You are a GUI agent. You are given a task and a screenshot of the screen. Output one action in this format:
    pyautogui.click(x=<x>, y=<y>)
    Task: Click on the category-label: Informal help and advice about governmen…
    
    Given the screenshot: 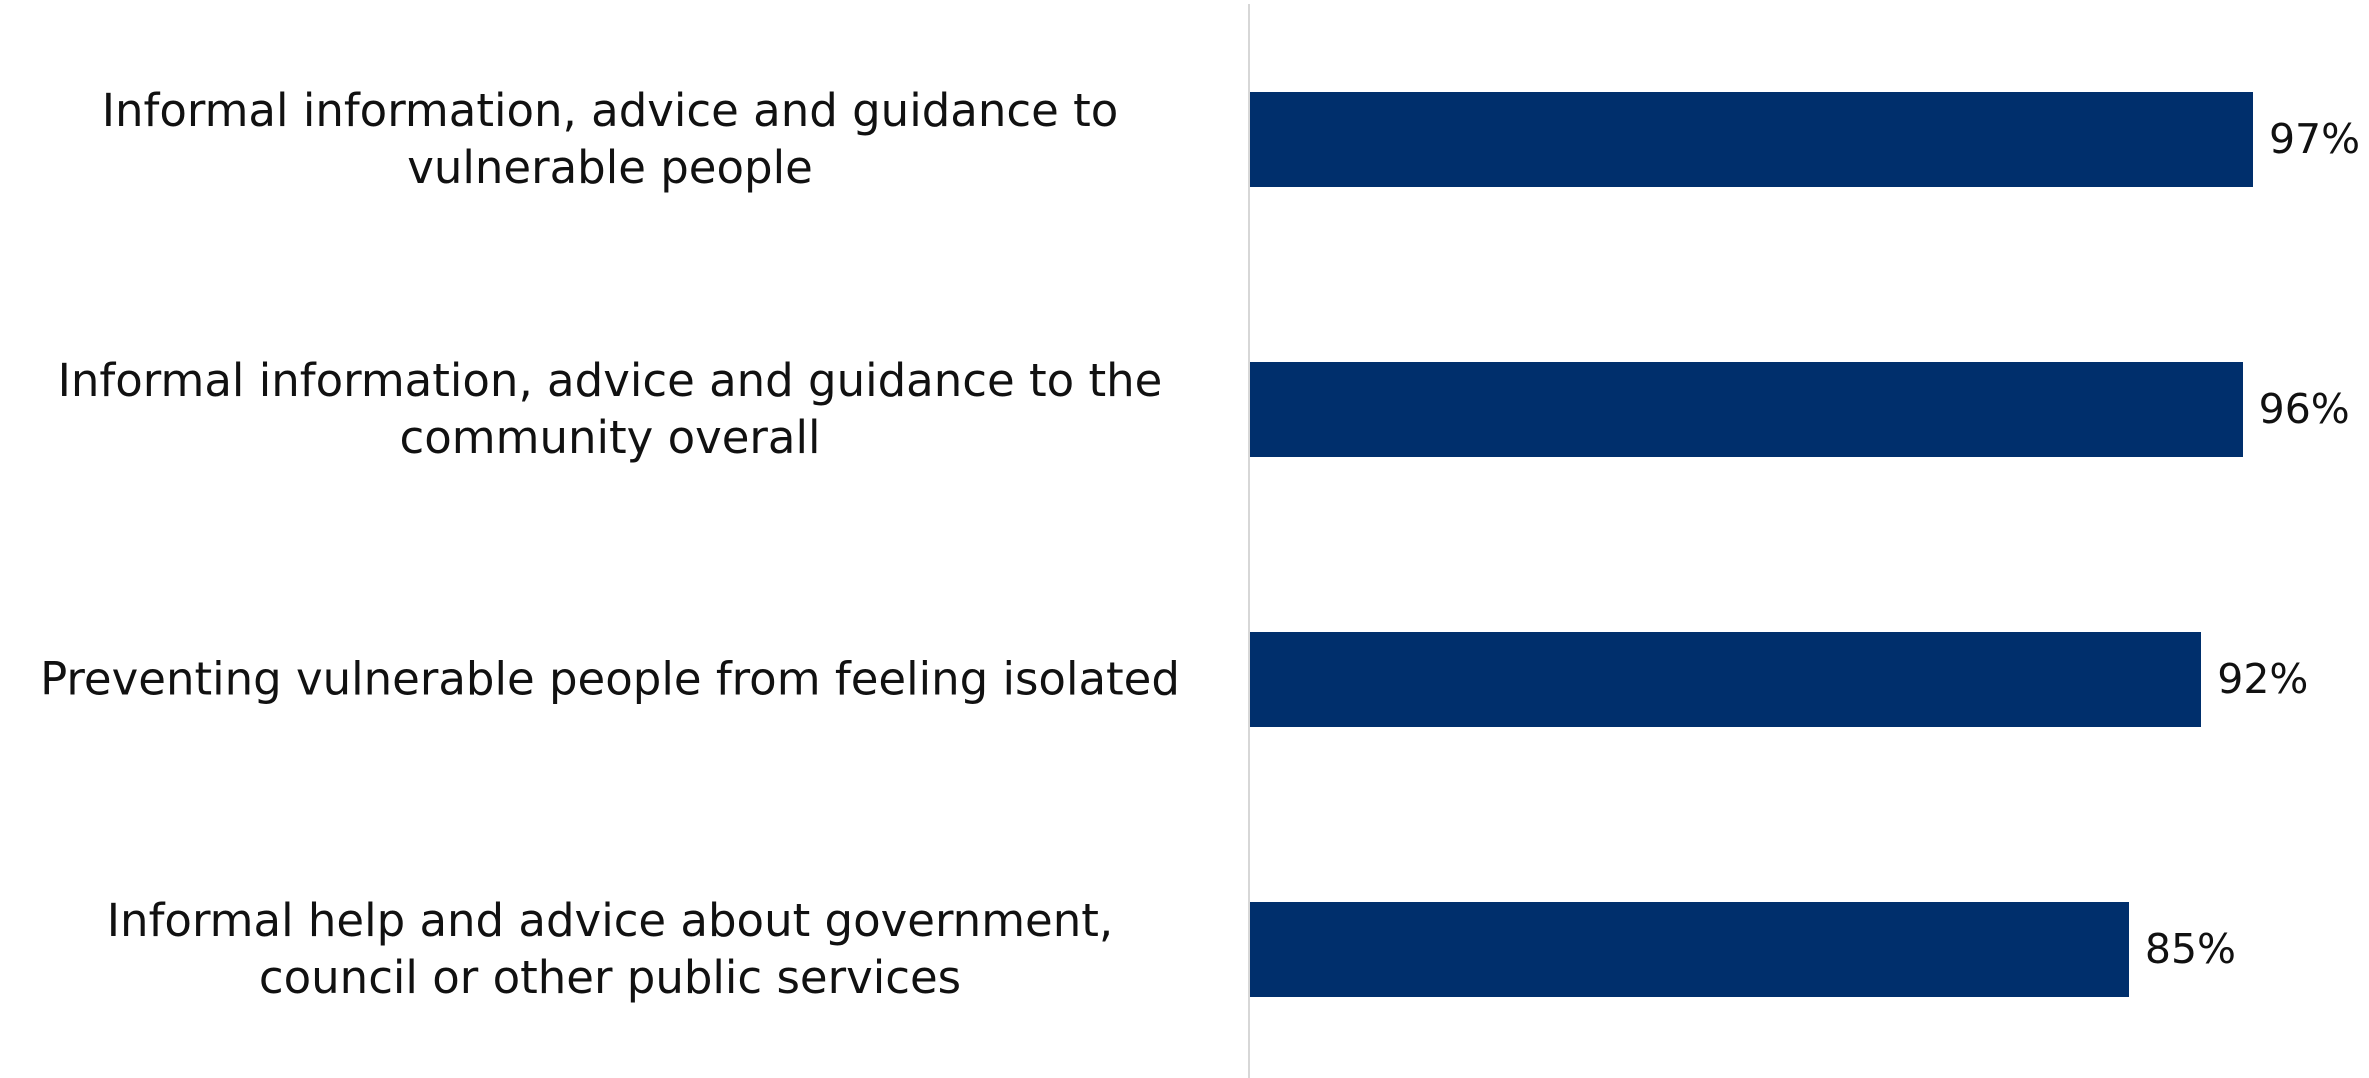 What is the action you would take?
    pyautogui.click(x=610, y=949)
    